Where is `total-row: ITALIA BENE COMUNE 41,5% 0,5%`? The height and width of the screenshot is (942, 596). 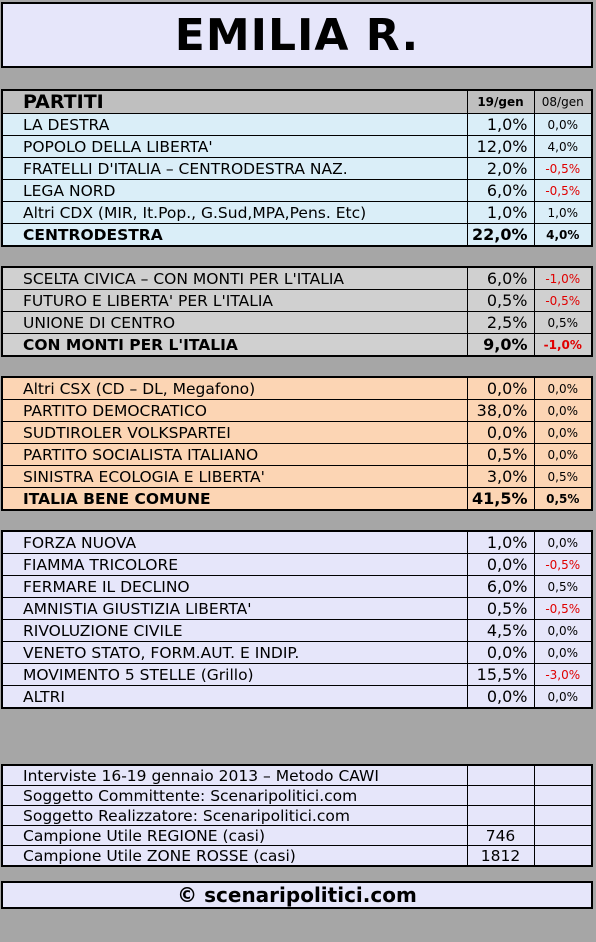
total-row: ITALIA BENE COMUNE 41,5% 0,5% is located at coordinates (297, 499).